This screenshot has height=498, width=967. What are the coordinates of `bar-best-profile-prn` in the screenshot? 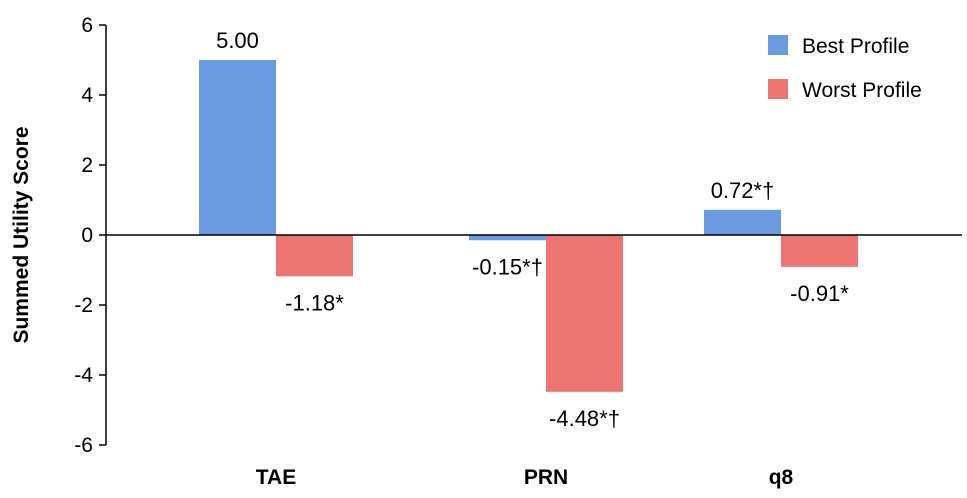 It's located at (507, 238).